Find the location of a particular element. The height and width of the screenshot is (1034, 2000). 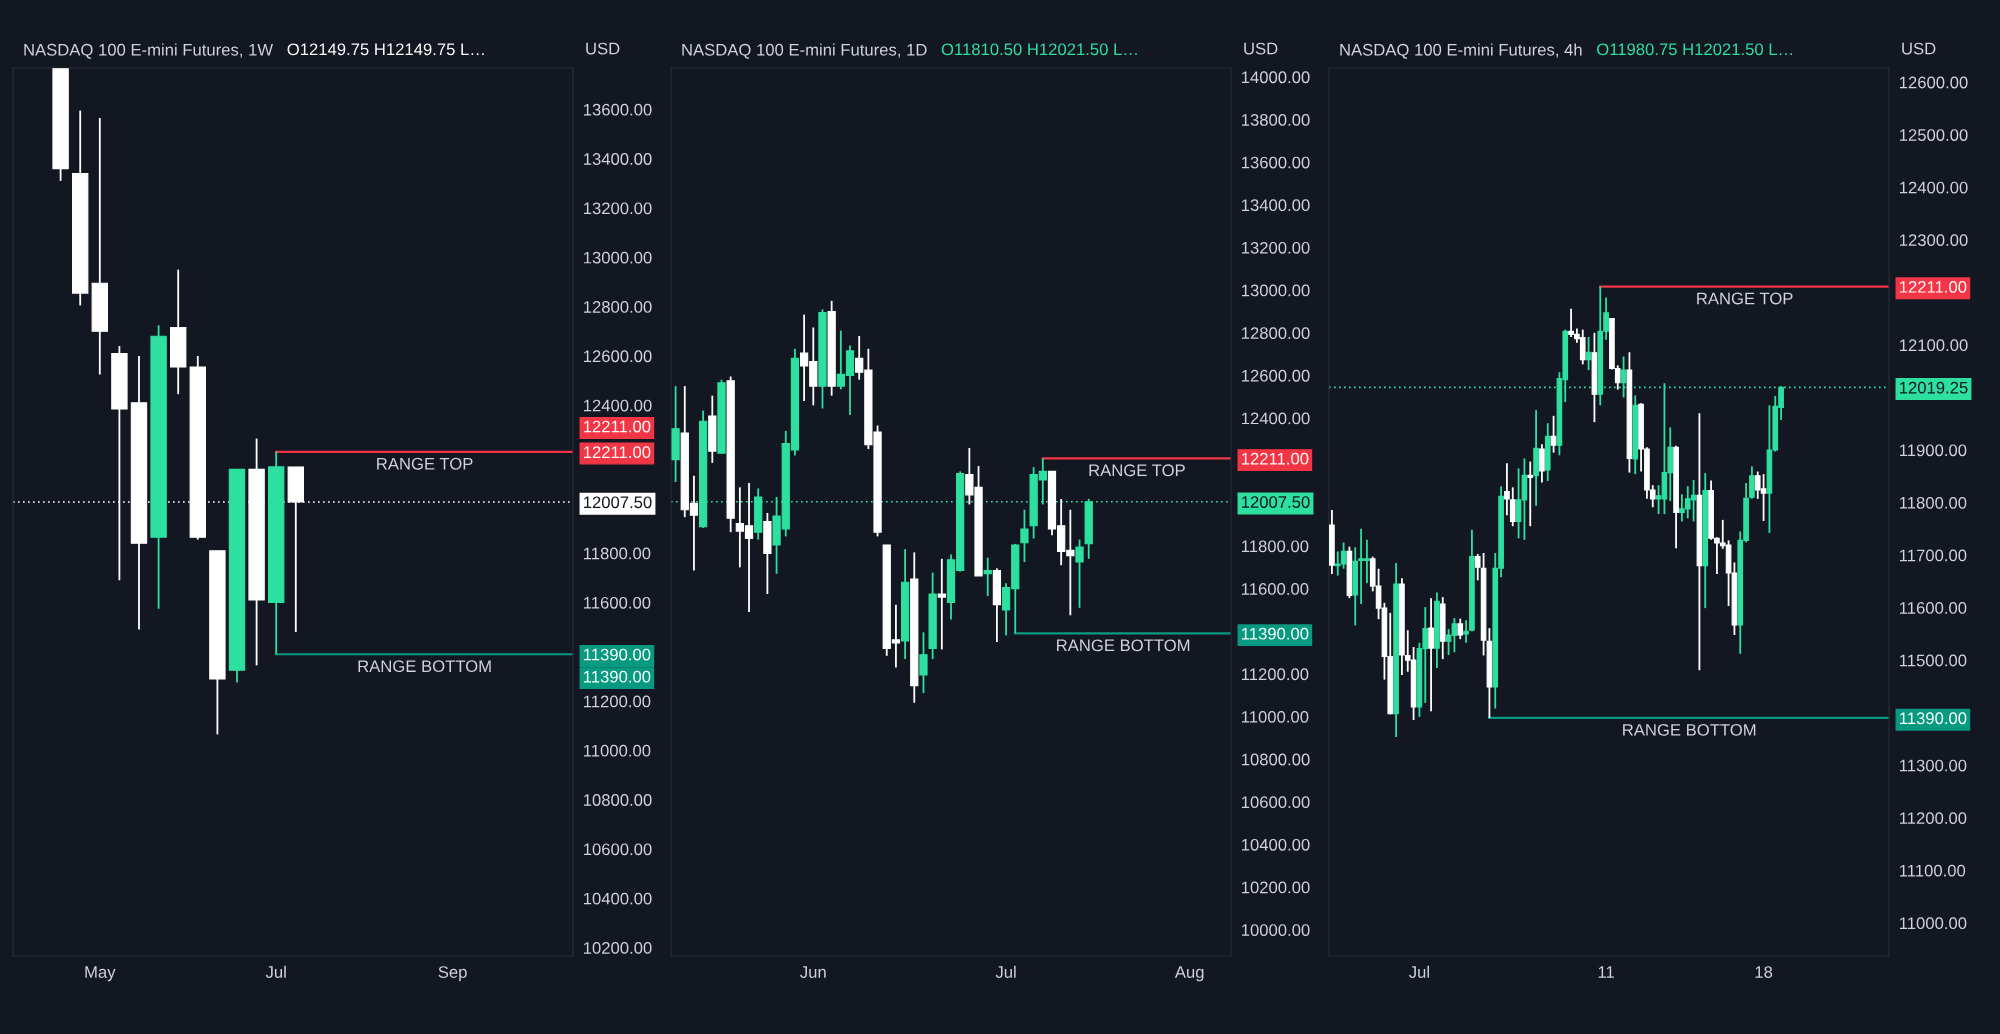

y-tick-label: 14000.00 is located at coordinates (1275, 77).